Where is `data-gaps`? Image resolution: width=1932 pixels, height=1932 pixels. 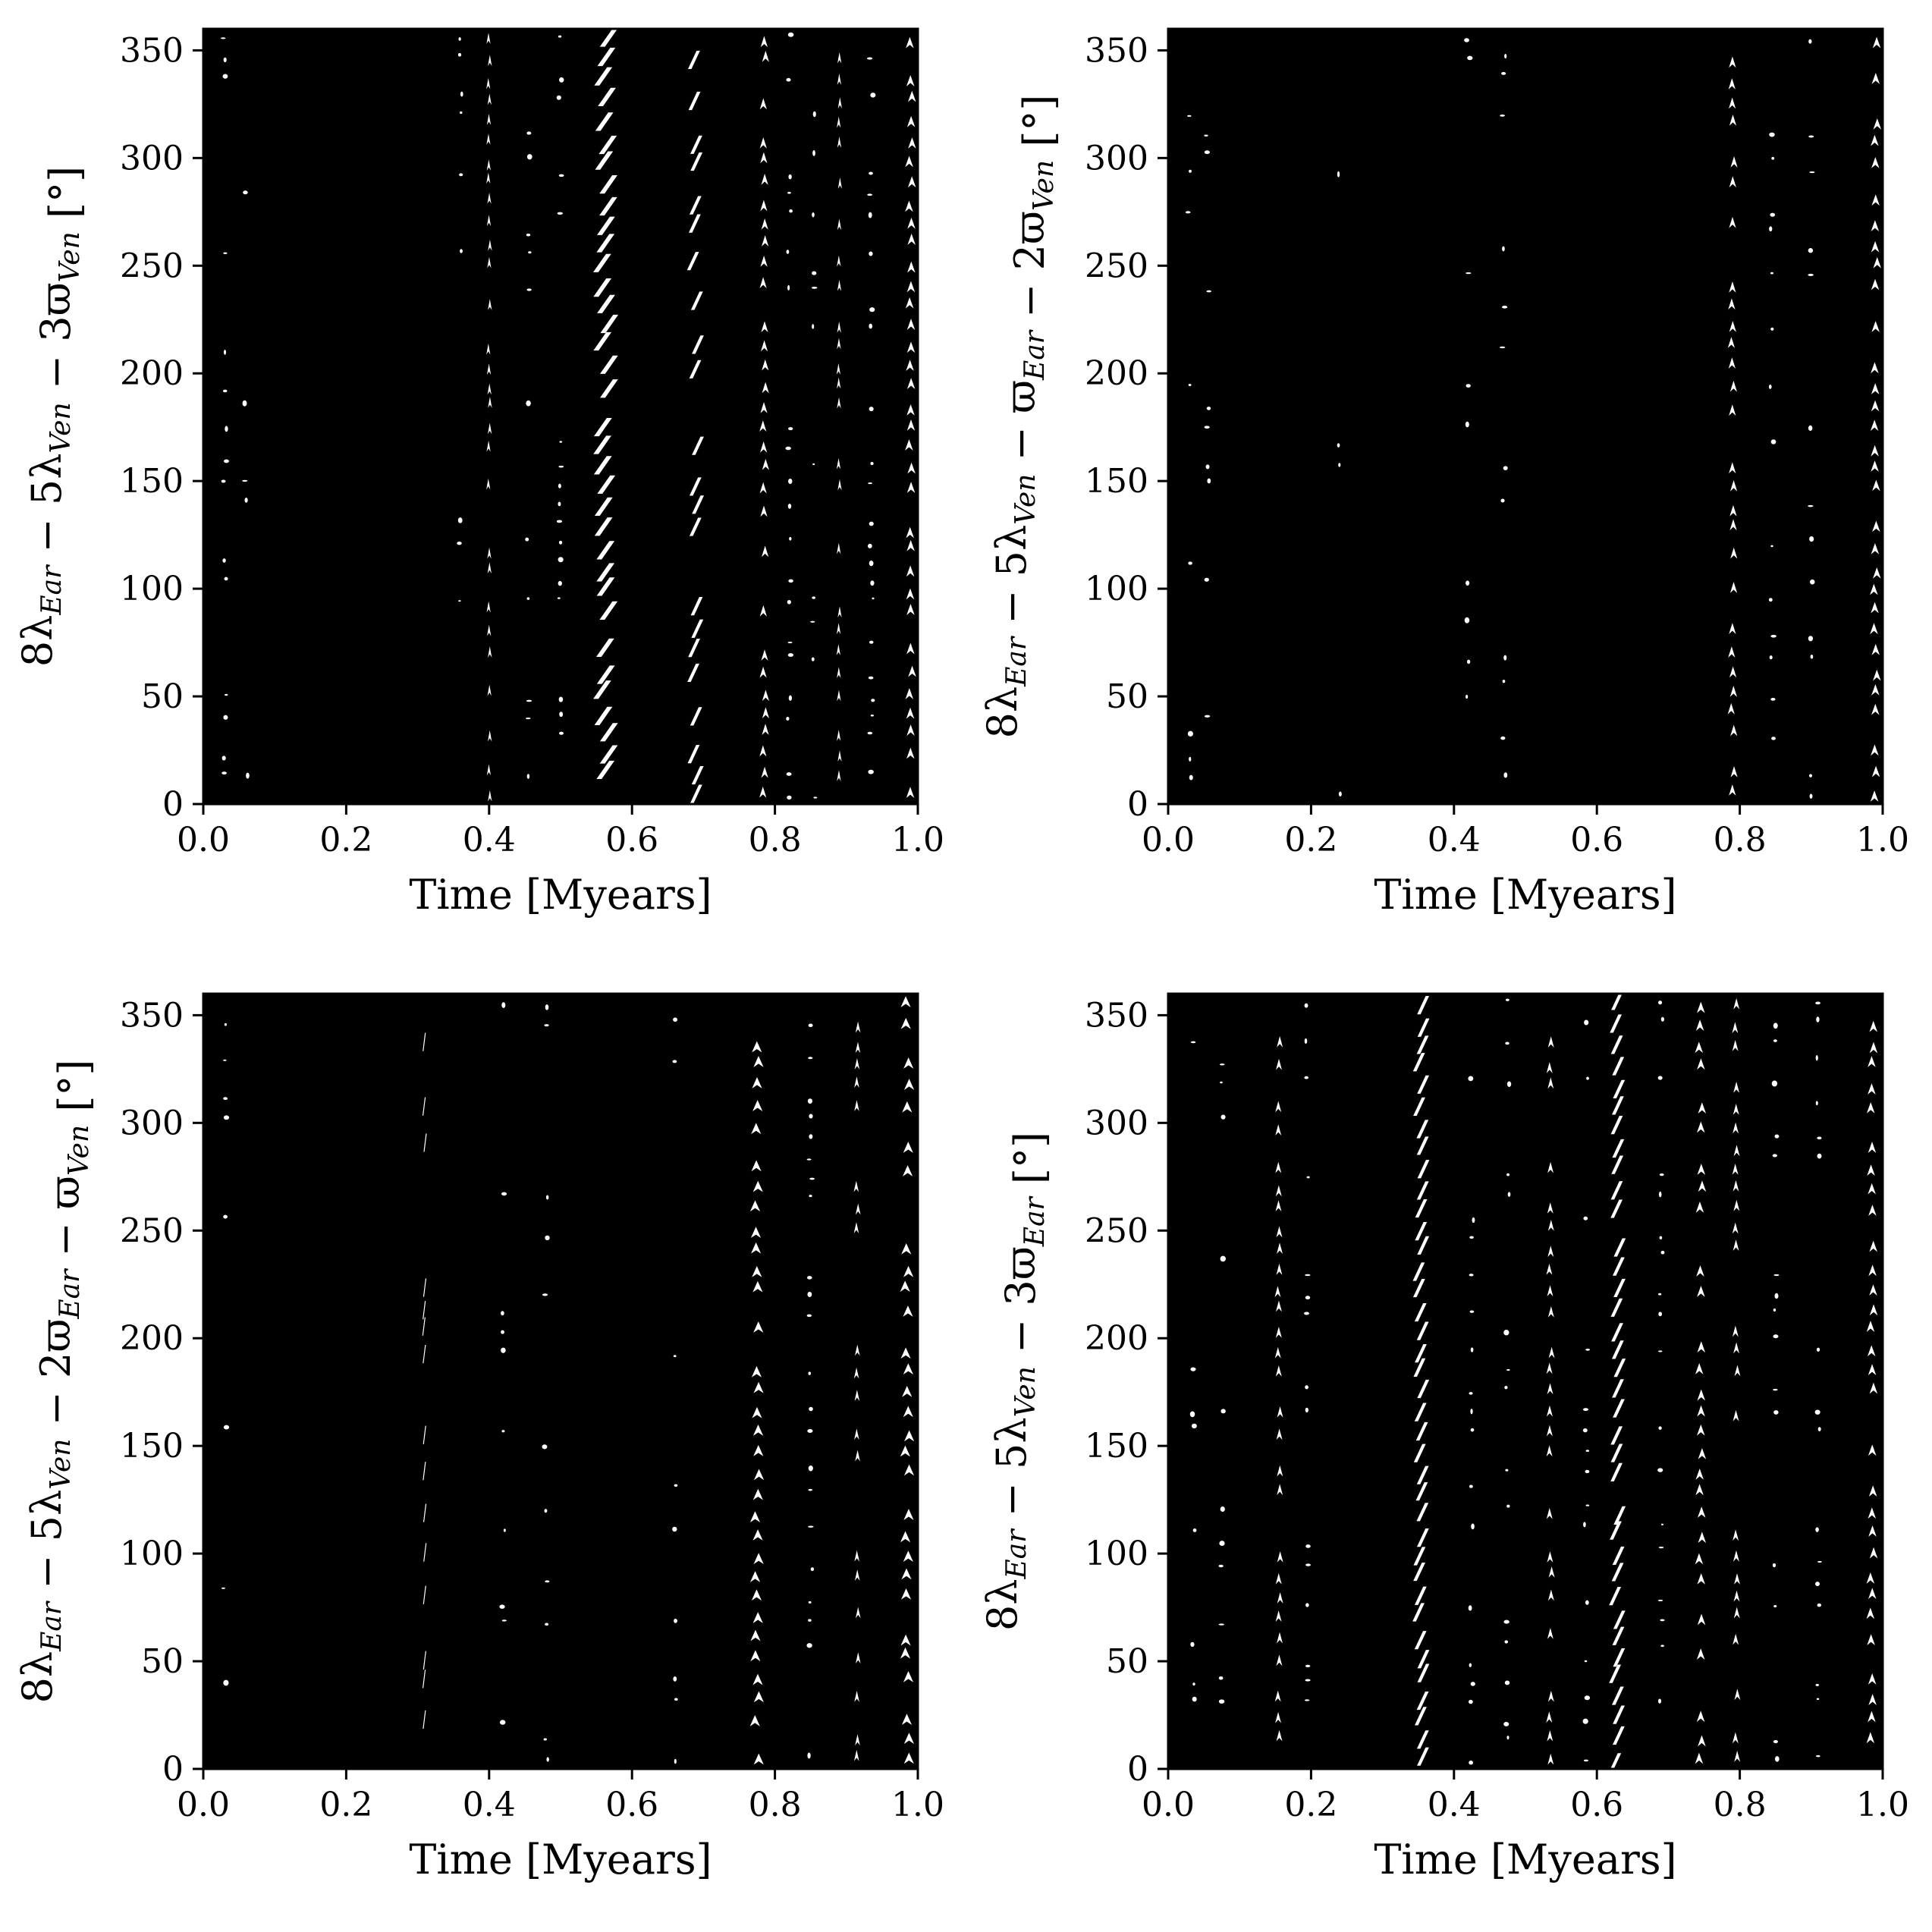 data-gaps is located at coordinates (568, 416).